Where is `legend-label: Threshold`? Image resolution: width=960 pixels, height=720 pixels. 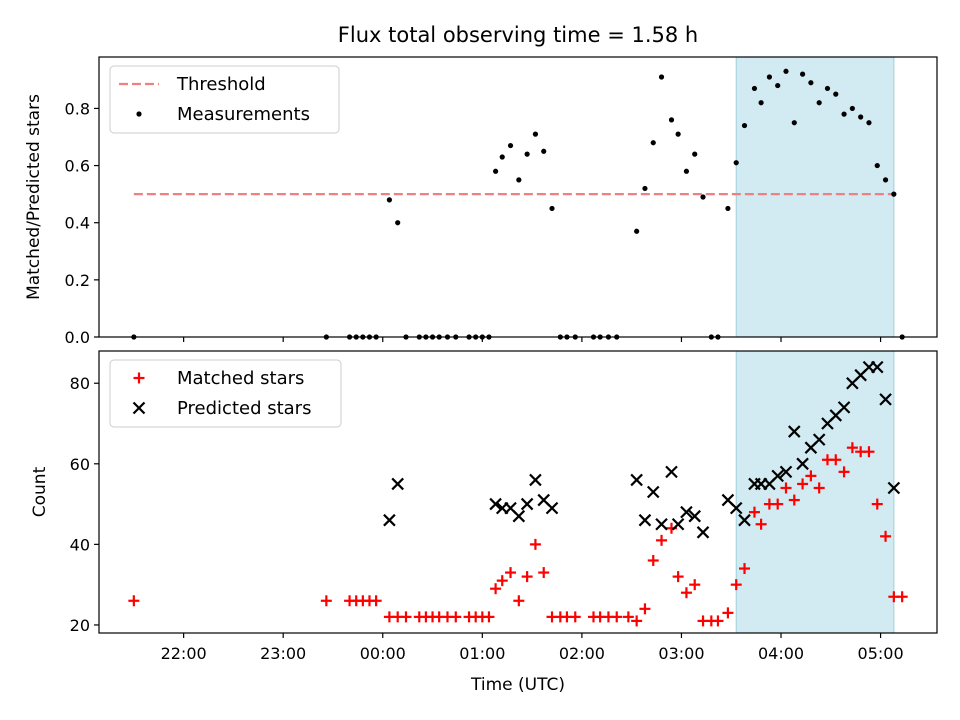 legend-label: Threshold is located at coordinates (221, 84).